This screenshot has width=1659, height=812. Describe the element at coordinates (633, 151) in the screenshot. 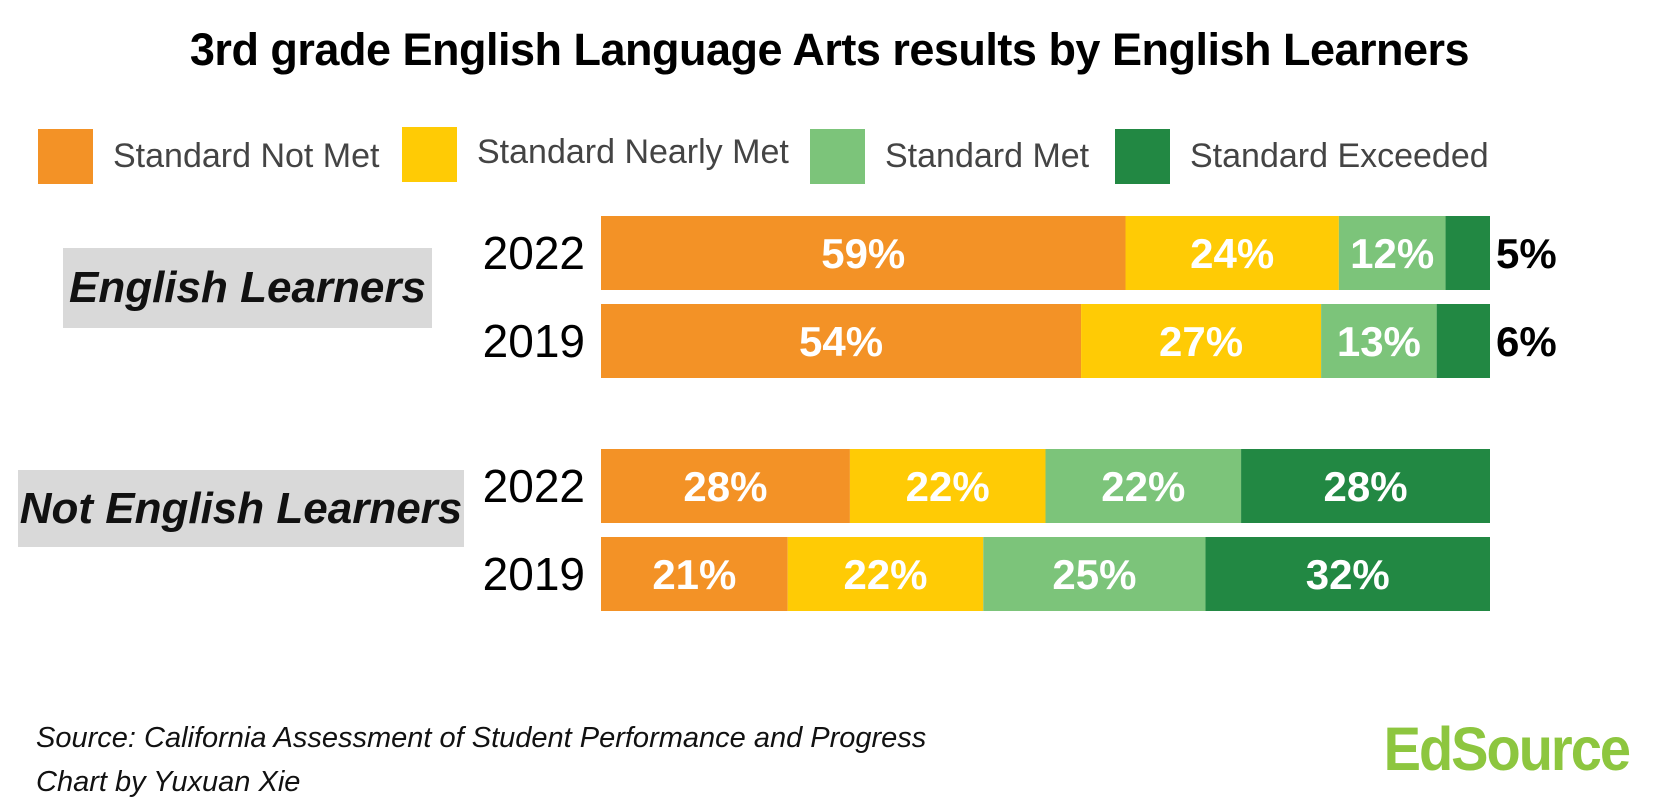

I see `legend-label: Standard Nearly Met` at that location.